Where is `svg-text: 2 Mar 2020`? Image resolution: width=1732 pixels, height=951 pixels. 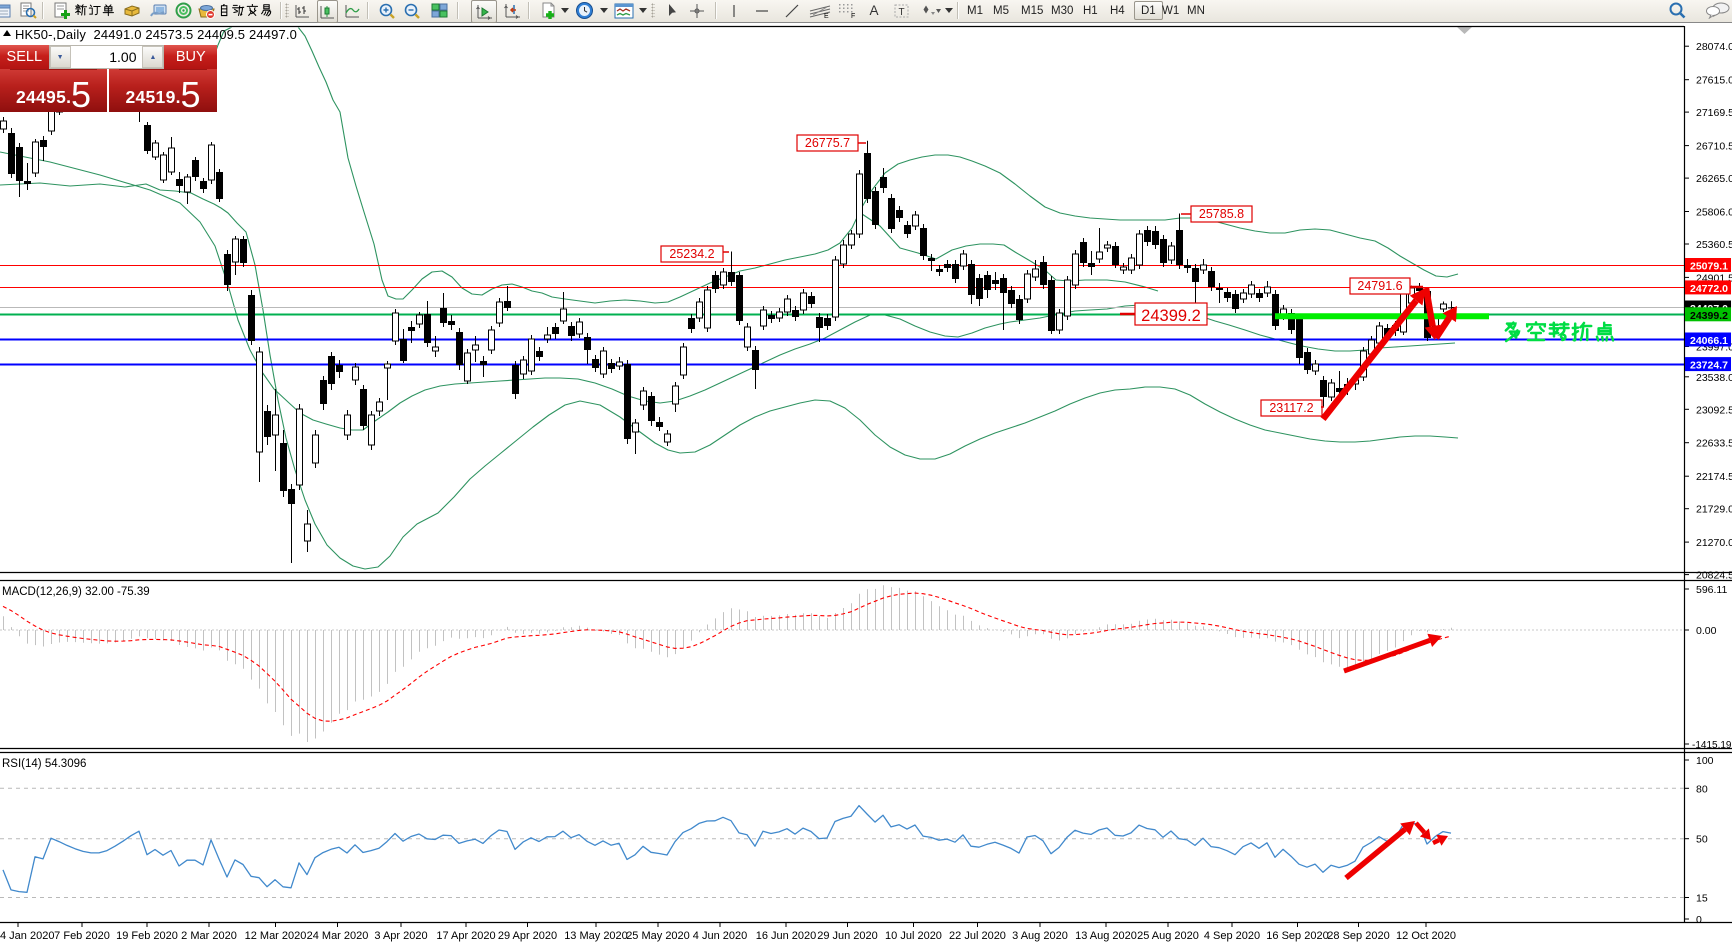
svg-text: 2 Mar 2020 is located at coordinates (209, 936).